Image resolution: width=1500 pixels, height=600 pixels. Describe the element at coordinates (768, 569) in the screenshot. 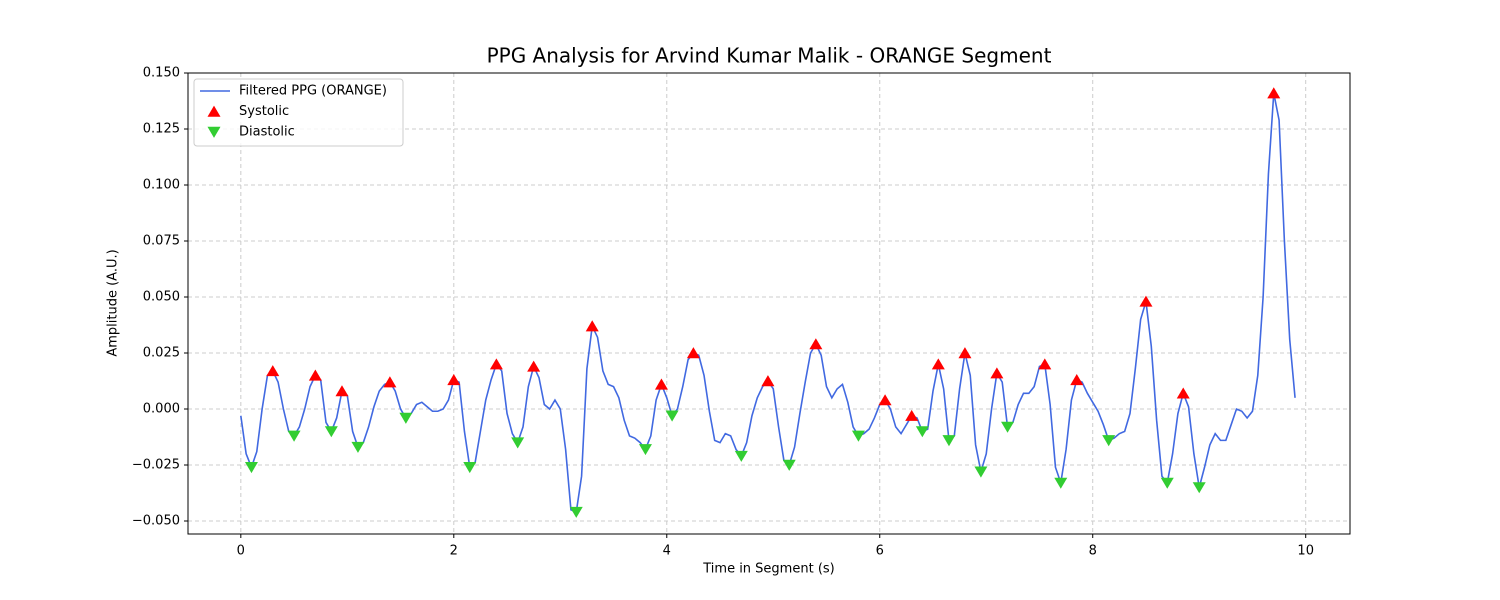

I see `x-axis-label: Time in Segment (s)` at that location.